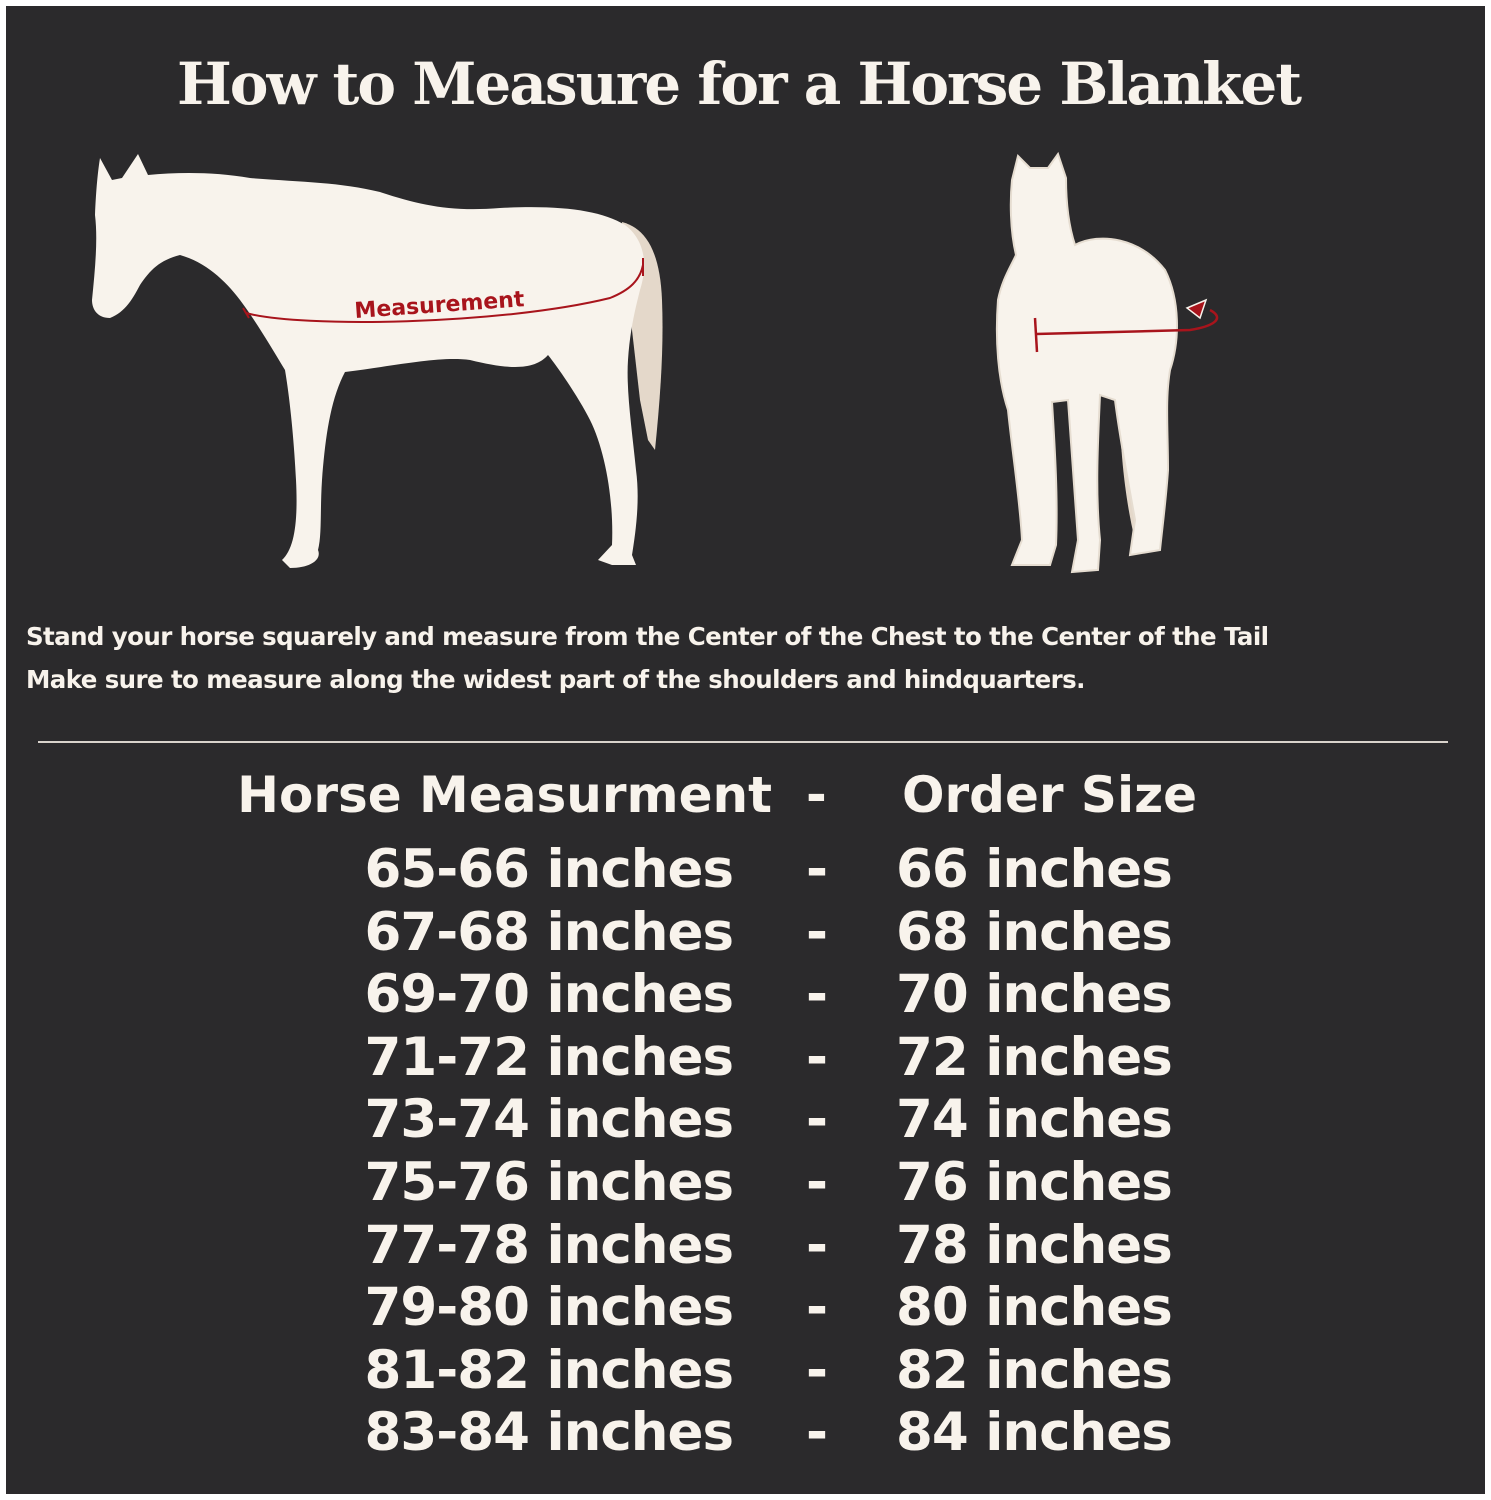 This screenshot has height=1500, width=1491. I want to click on table-row: 77-78 inches - 78 inches, so click(745, 1246).